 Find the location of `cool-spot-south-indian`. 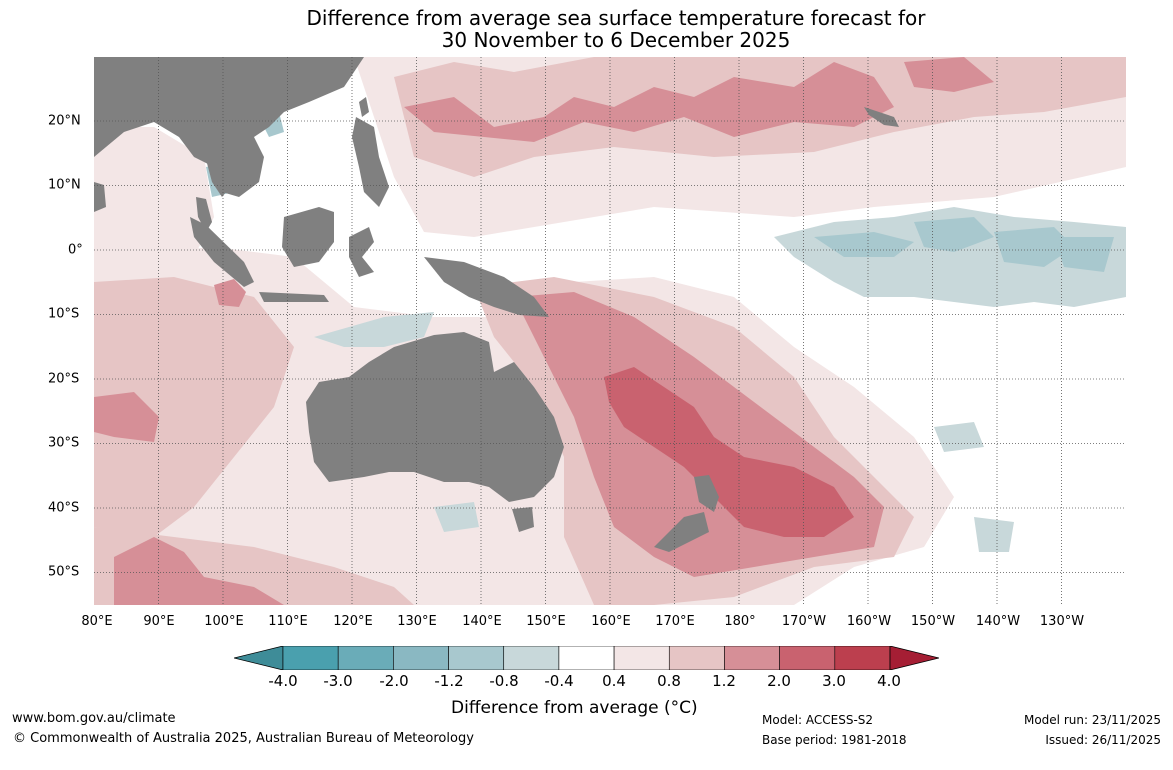

cool-spot-south-indian is located at coordinates (456, 517).